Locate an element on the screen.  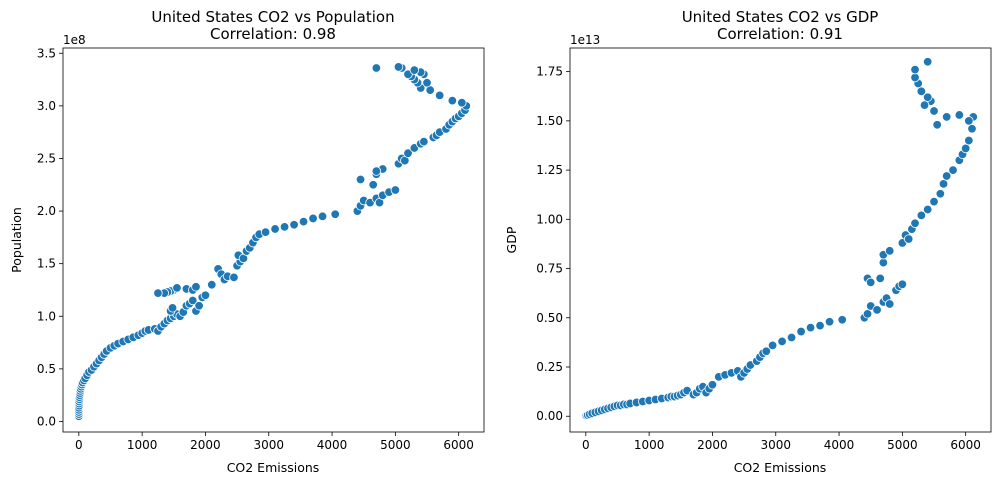
chart-subtitle: Correlation: 0.91 is located at coordinates (780, 34).